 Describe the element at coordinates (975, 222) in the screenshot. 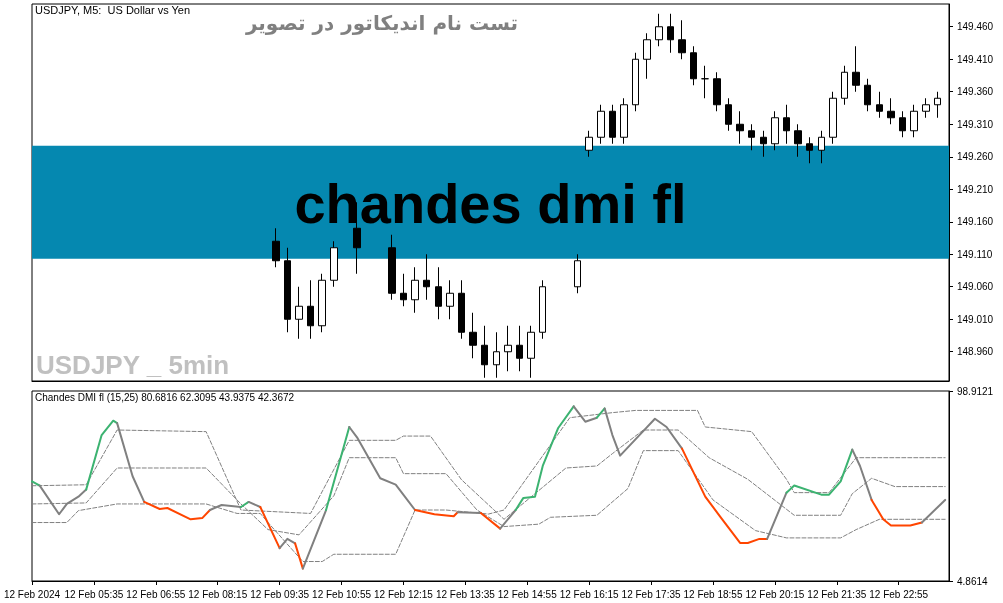

I see `y-tick-label: 149.160` at that location.